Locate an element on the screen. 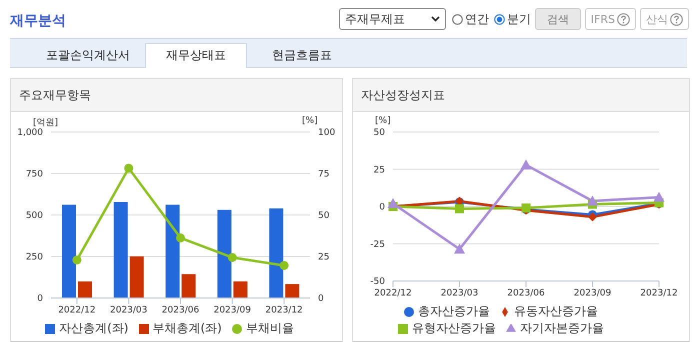  y2-tick-label: 100 is located at coordinates (327, 133).